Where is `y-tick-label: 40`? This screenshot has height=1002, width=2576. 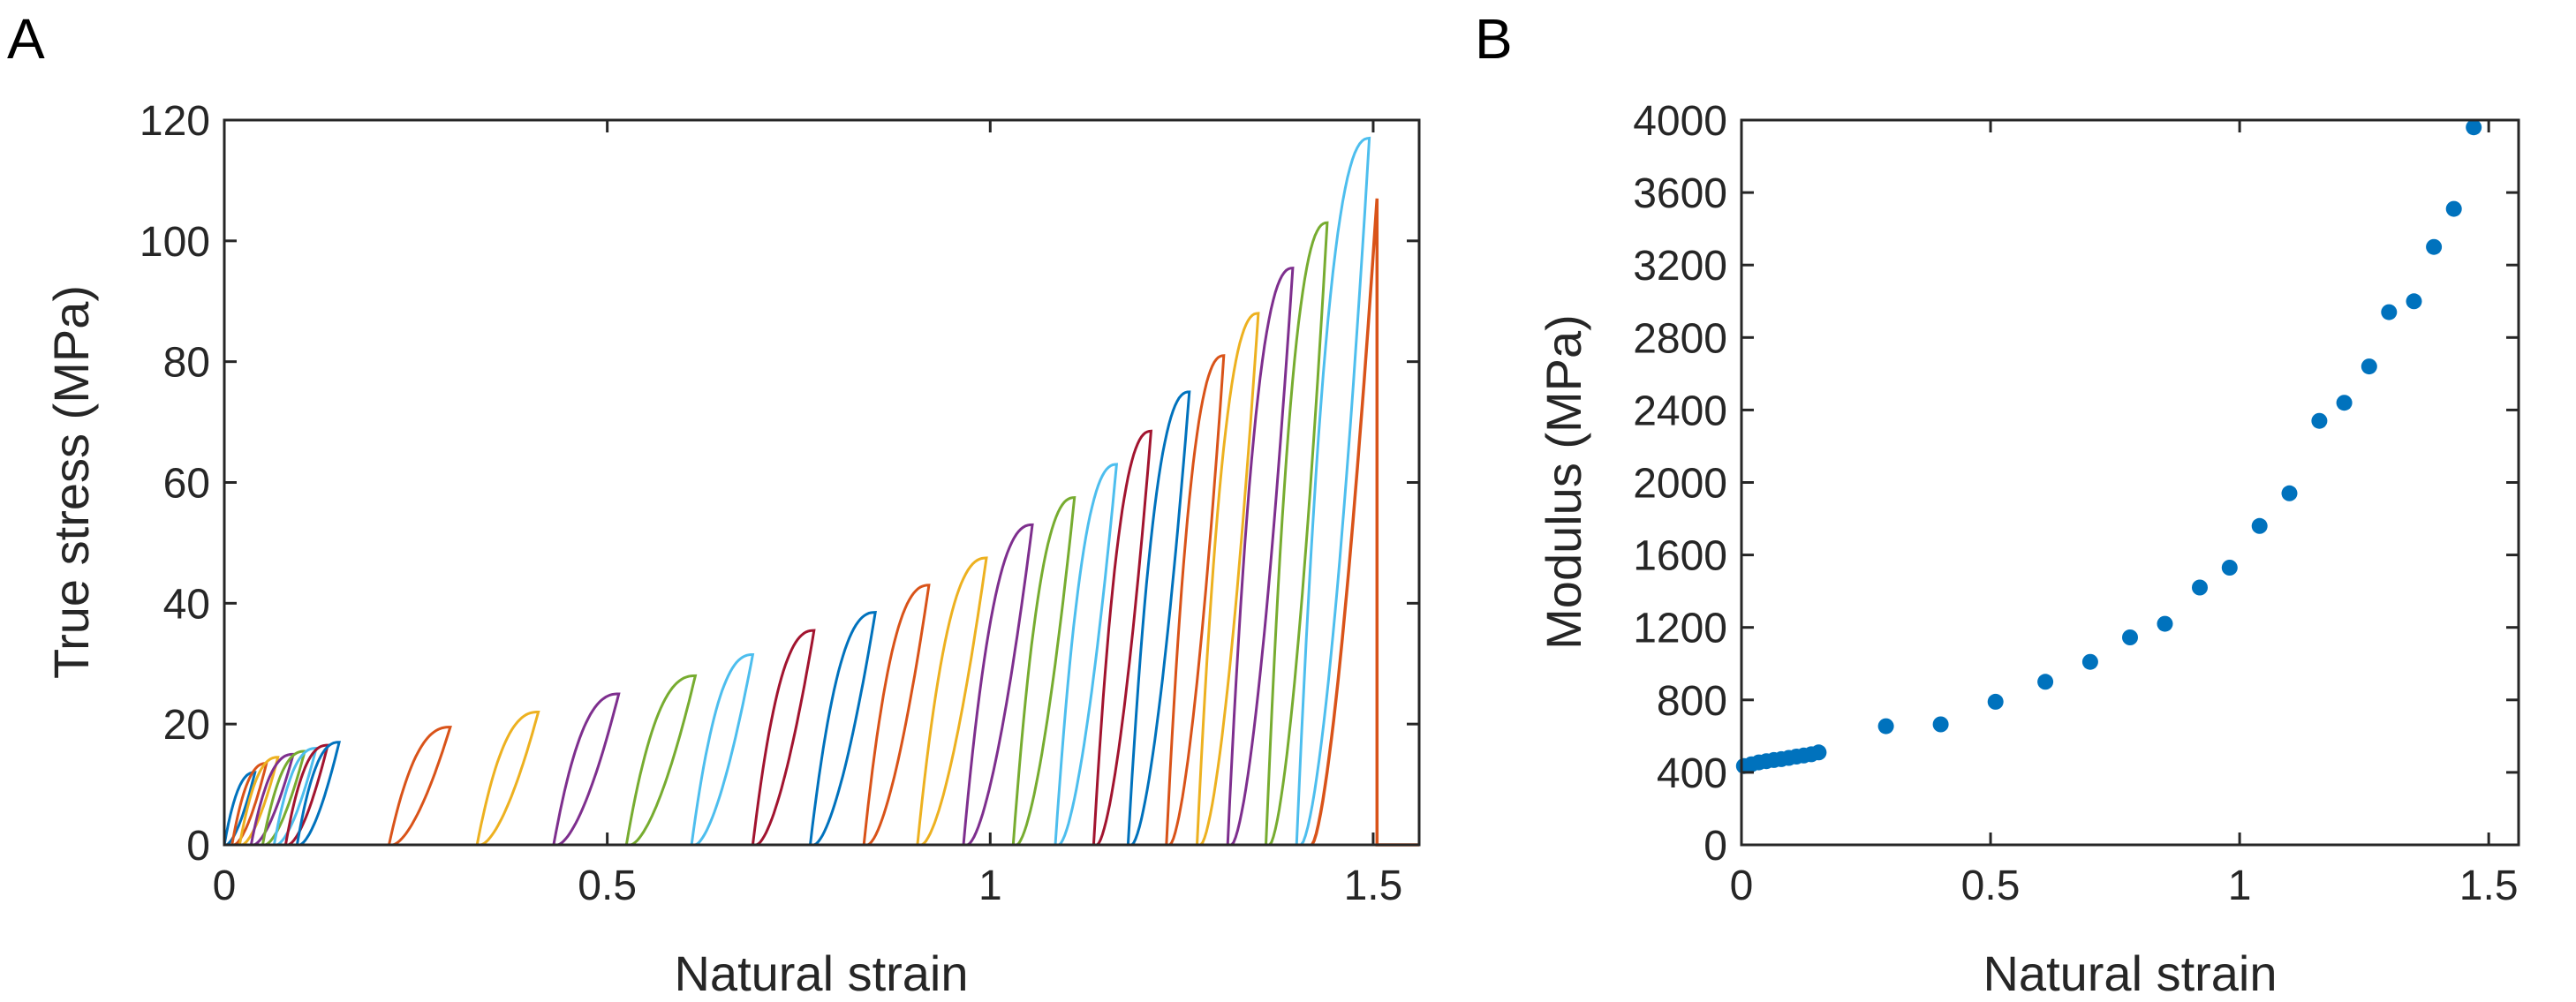
y-tick-label: 40 is located at coordinates (186, 605).